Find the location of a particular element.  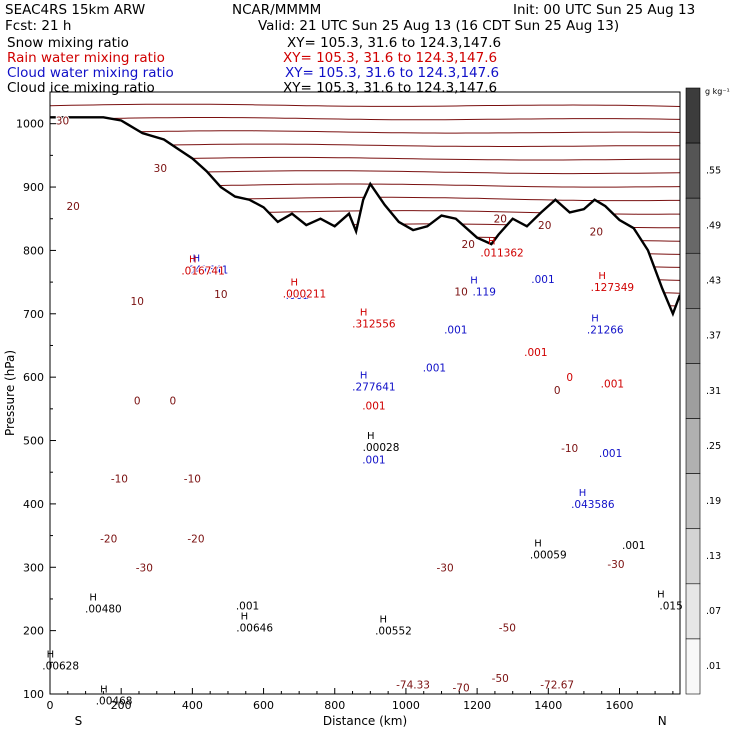

max-value-label: .00480 is located at coordinates (103, 609).